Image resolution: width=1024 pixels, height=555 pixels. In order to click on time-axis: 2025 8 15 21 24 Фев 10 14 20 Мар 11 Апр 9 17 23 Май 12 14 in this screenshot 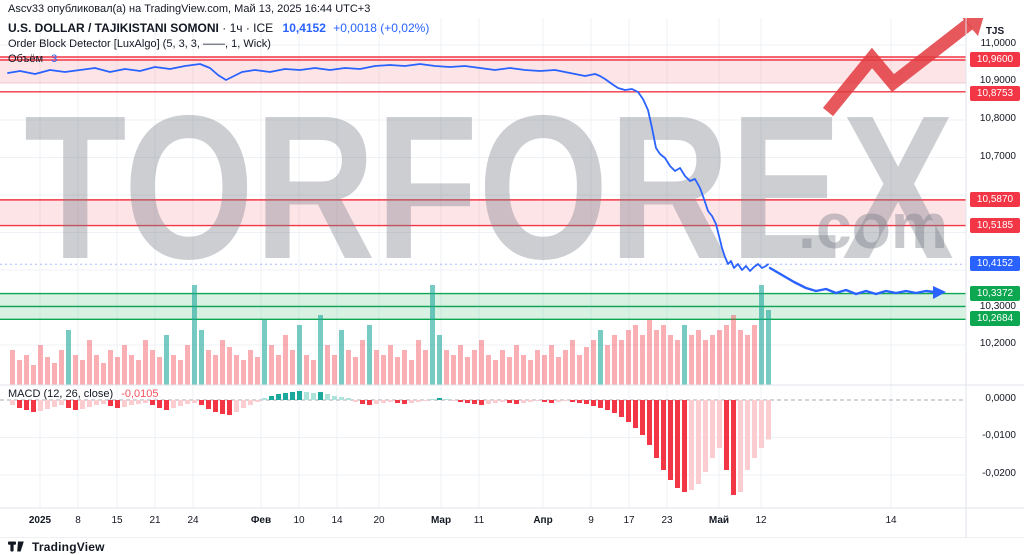, I will do `click(483, 523)`.